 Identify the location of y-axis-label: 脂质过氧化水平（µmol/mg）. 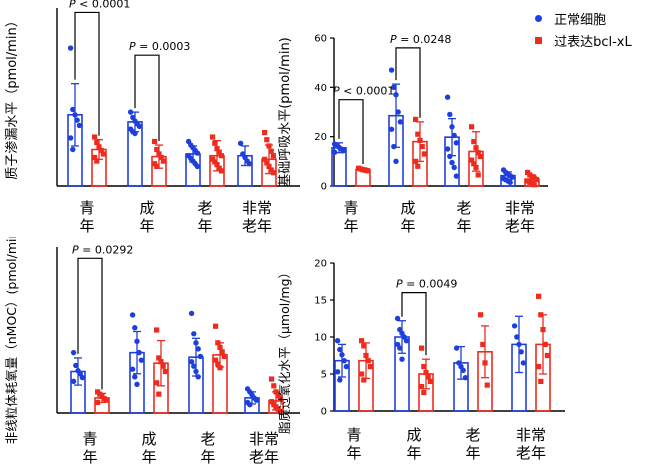
(284, 350).